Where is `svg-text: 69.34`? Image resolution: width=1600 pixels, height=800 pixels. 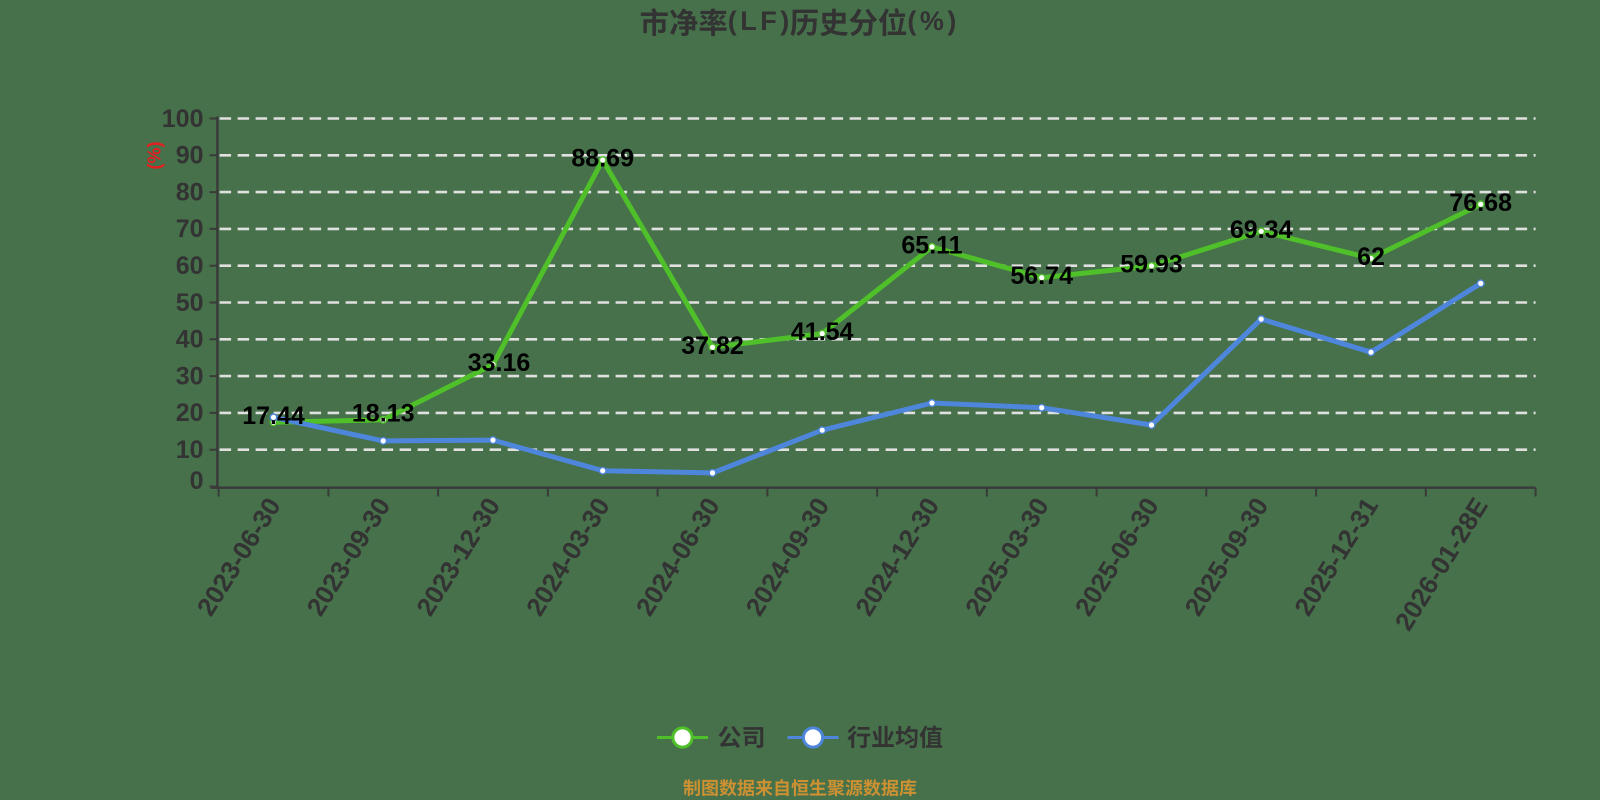 svg-text: 69.34 is located at coordinates (1261, 230).